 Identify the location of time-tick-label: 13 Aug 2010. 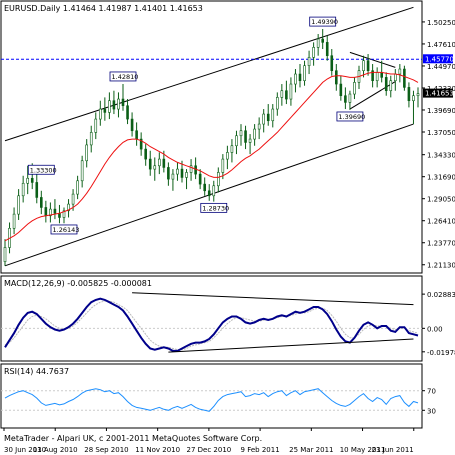
(55, 450).